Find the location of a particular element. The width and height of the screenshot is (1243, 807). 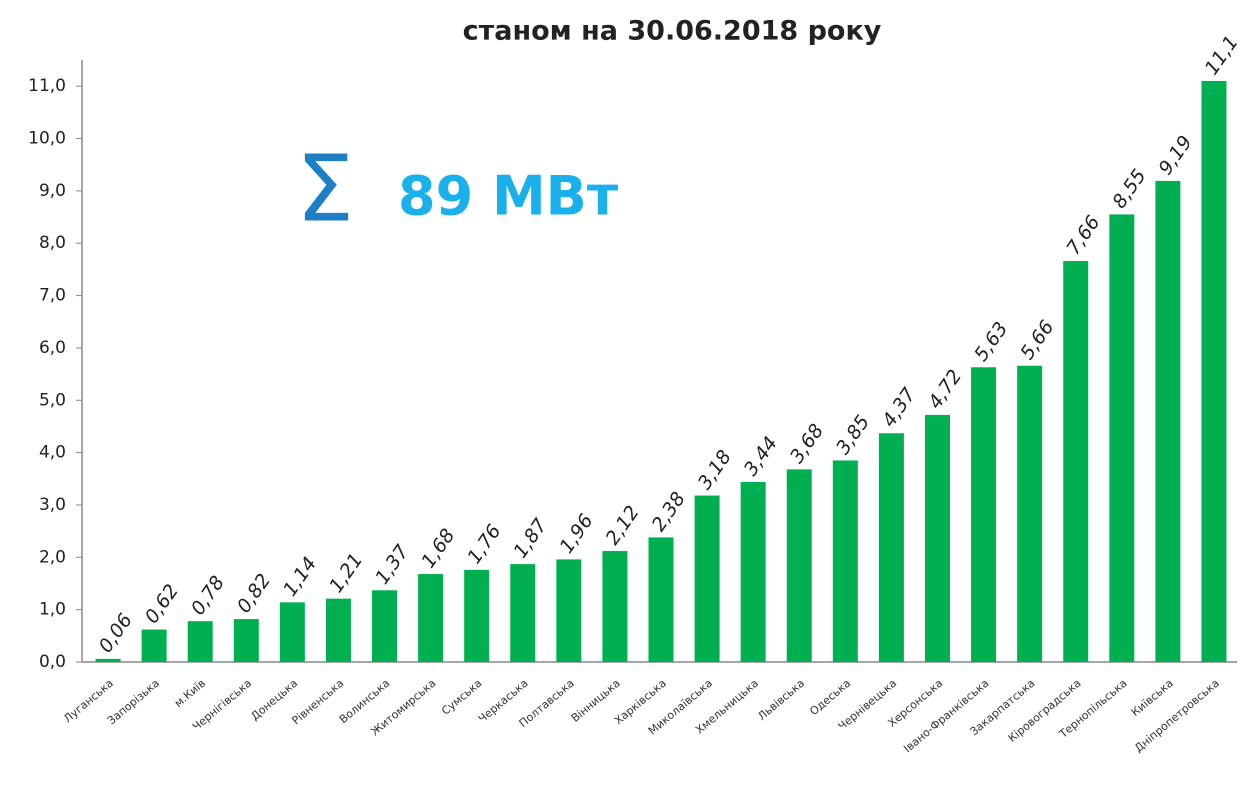

value-label: 11,1 is located at coordinates (1222, 55).